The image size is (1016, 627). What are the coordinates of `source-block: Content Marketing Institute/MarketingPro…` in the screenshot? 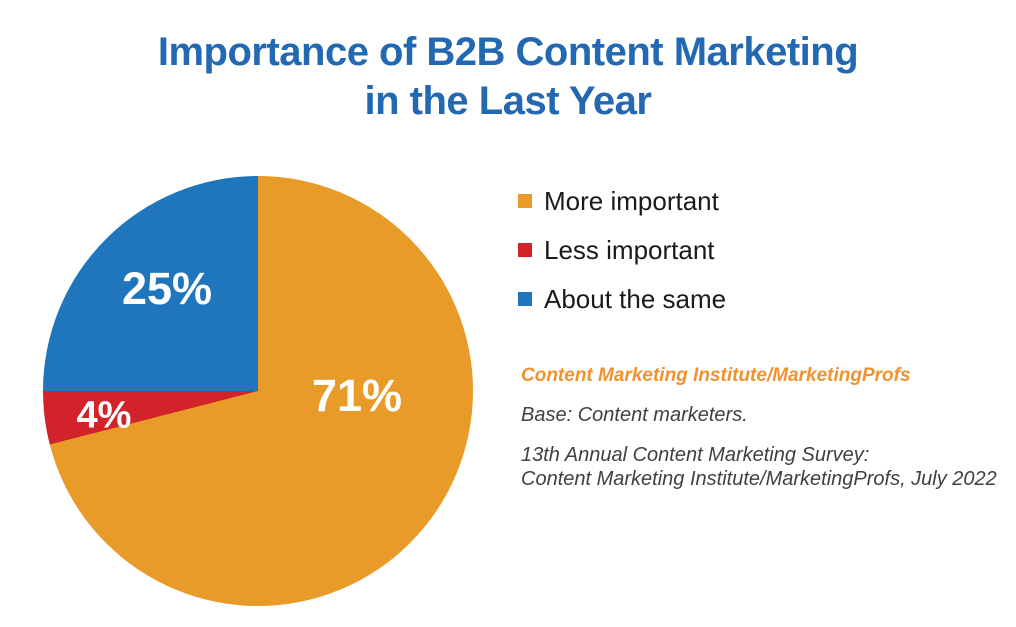 It's located at (766, 428).